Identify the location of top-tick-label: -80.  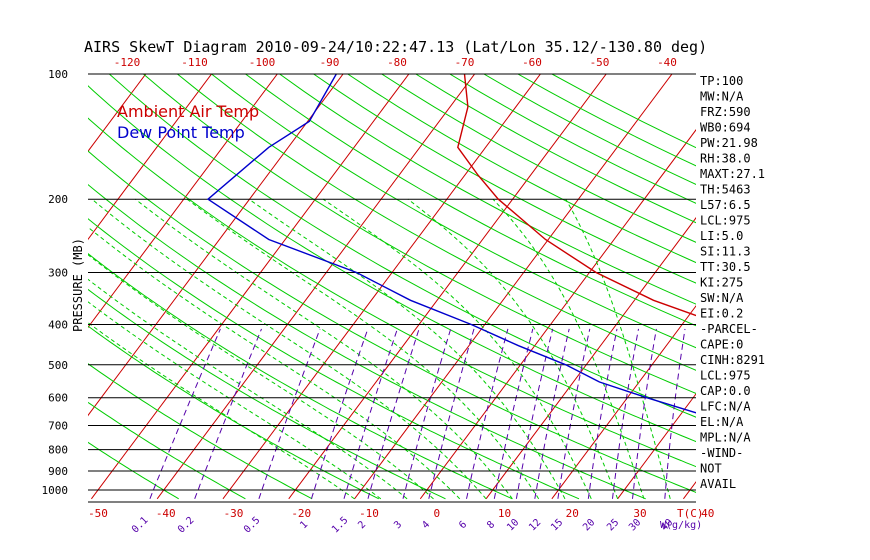
(397, 62).